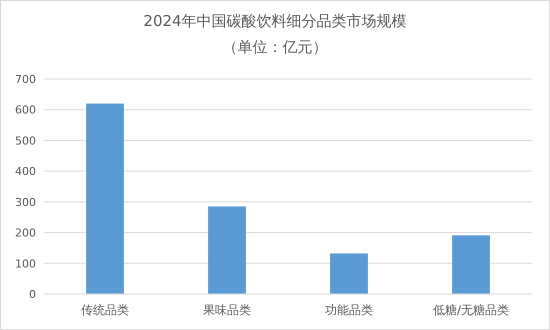 Image resolution: width=550 pixels, height=330 pixels. Describe the element at coordinates (25, 233) in the screenshot. I see `y-tick-label: 200` at that location.